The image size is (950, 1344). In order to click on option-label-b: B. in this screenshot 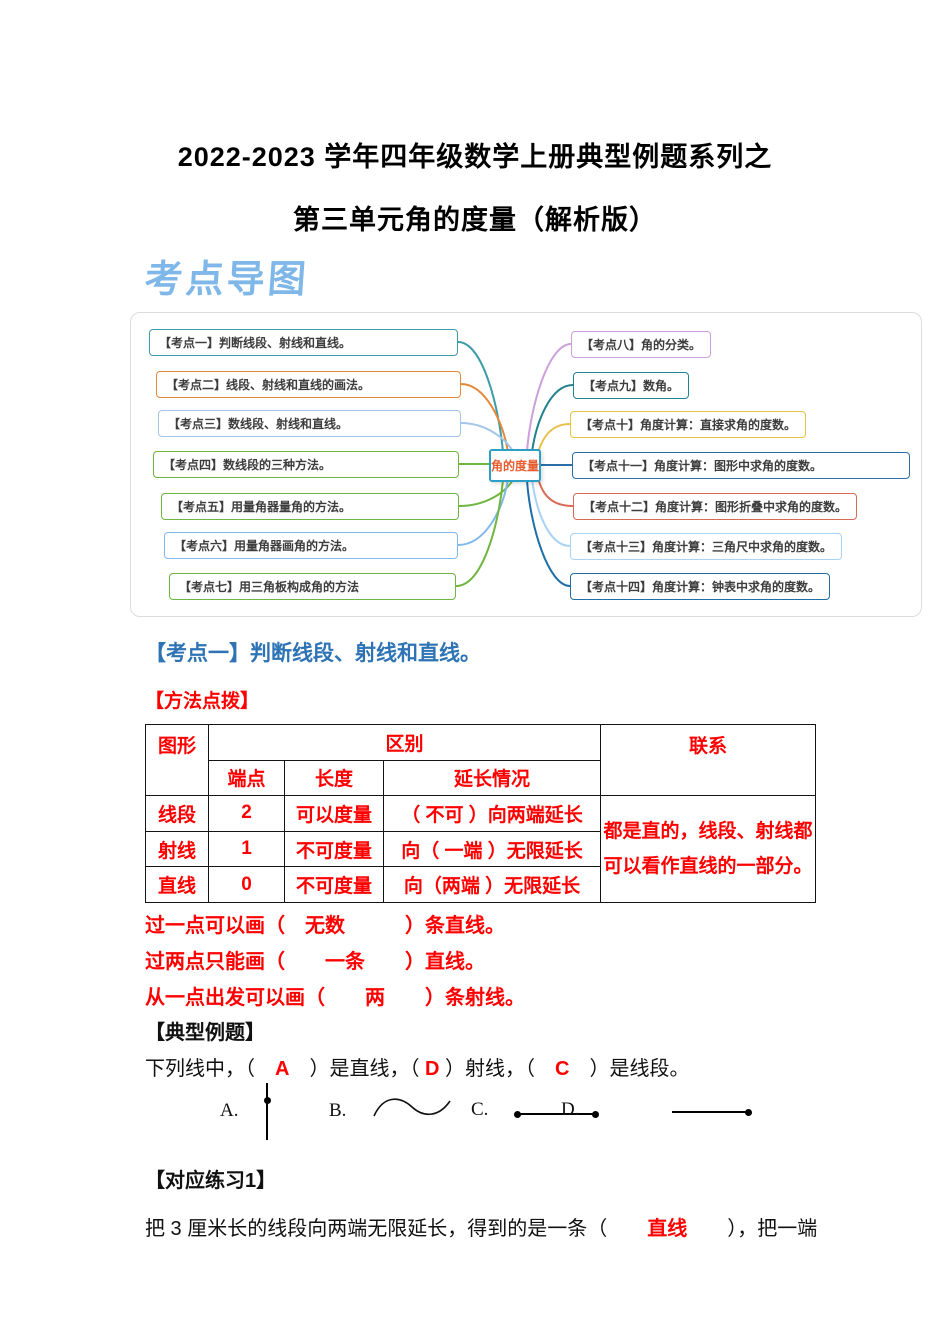, I will do `click(338, 1110)`.